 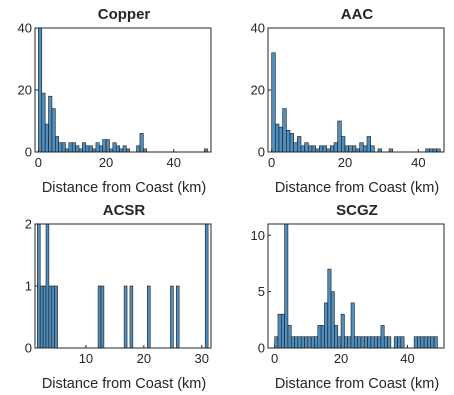 What do you see at coordinates (356, 102) in the screenshot?
I see `bar-group` at bounding box center [356, 102].